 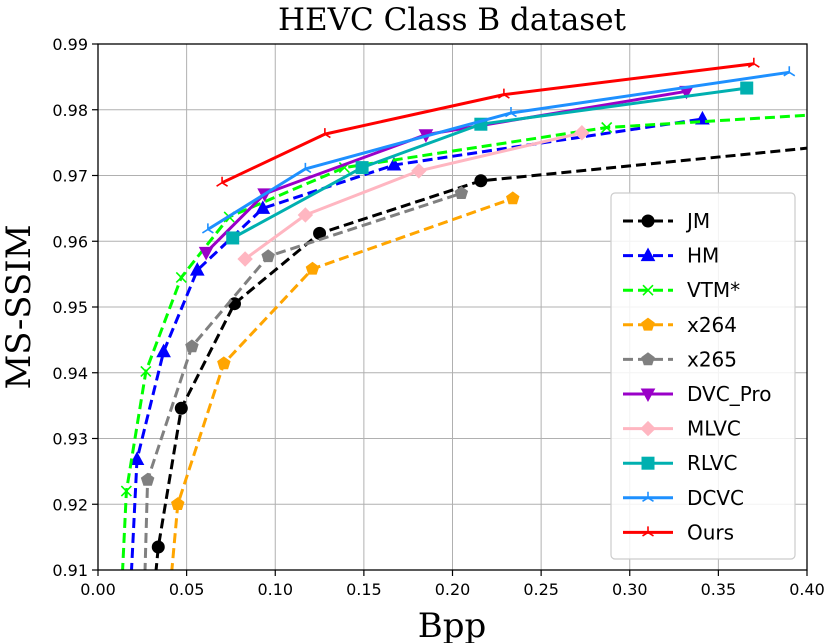 I want to click on series-line-mlvc, so click(x=413, y=196).